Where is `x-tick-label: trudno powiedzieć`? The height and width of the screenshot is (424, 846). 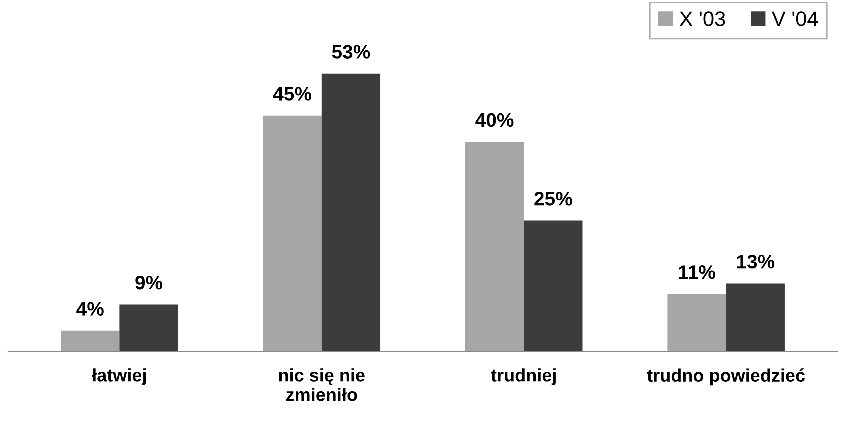
x-tick-label: trudno powiedzieć is located at coordinates (726, 377).